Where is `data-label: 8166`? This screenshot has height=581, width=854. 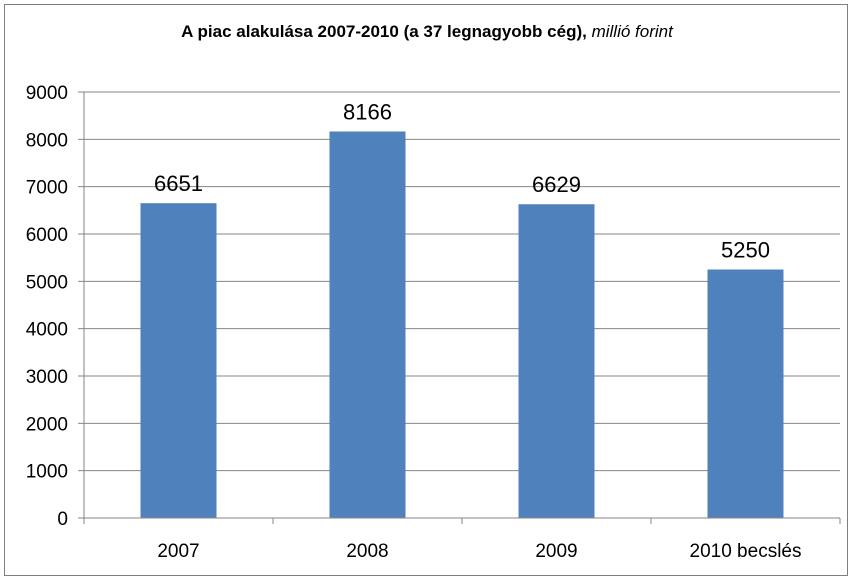 data-label: 8166 is located at coordinates (367, 111).